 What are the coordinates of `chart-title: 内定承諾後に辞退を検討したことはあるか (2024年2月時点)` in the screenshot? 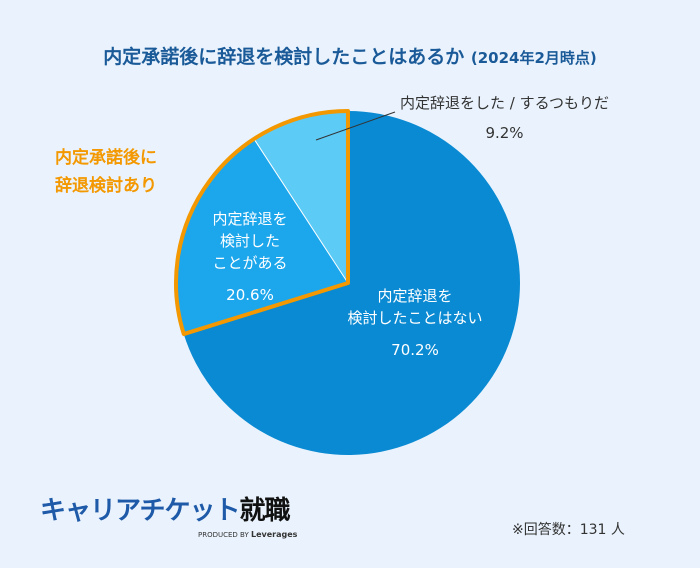 It's located at (350, 57).